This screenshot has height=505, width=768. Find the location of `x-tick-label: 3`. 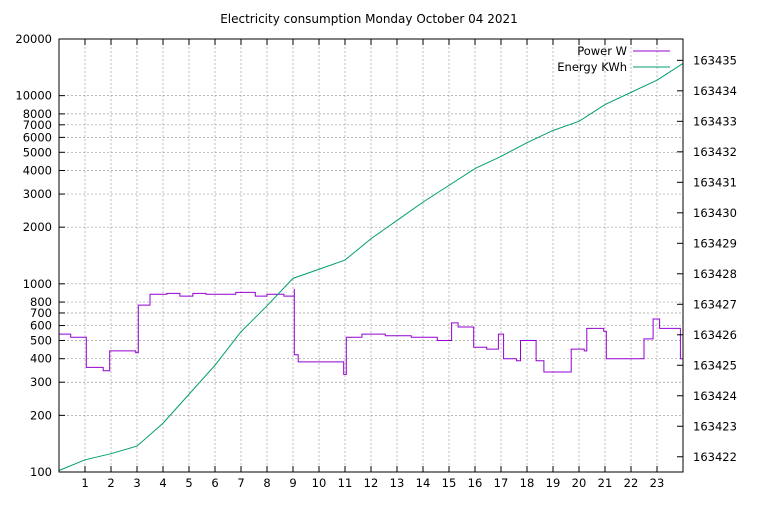

x-tick-label: 3 is located at coordinates (136, 483).